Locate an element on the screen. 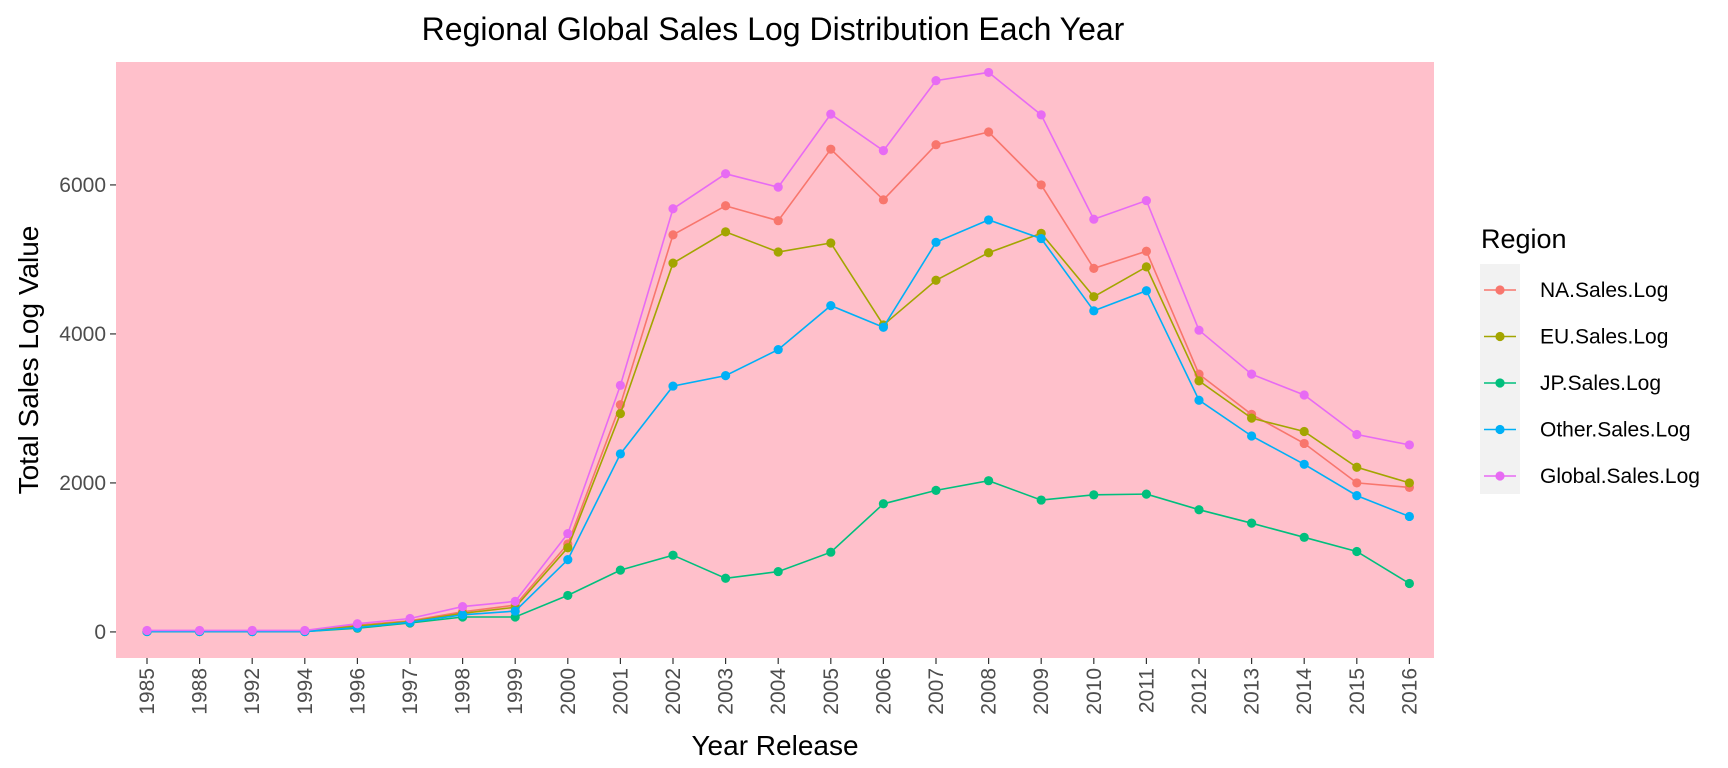 This screenshot has height=768, width=1728. x-tick-label: 1999 is located at coordinates (515, 691).